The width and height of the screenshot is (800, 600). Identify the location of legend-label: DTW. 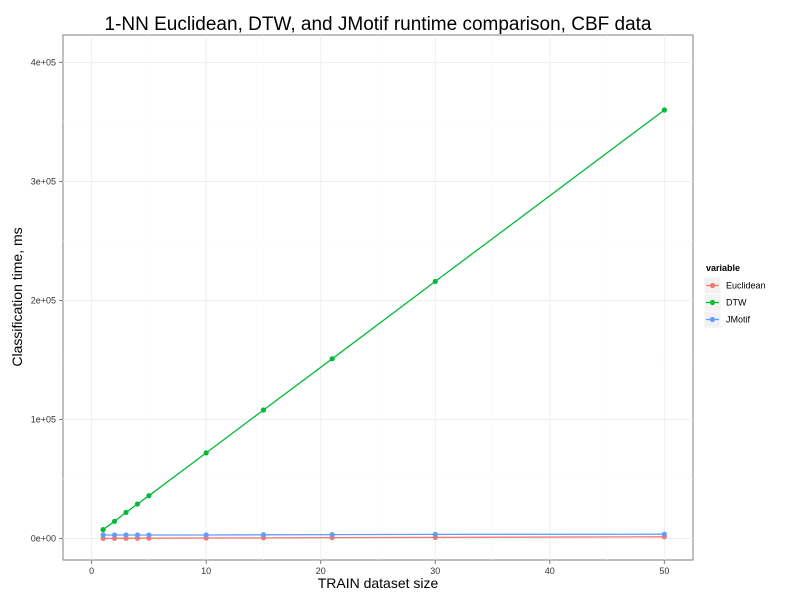
(736, 303).